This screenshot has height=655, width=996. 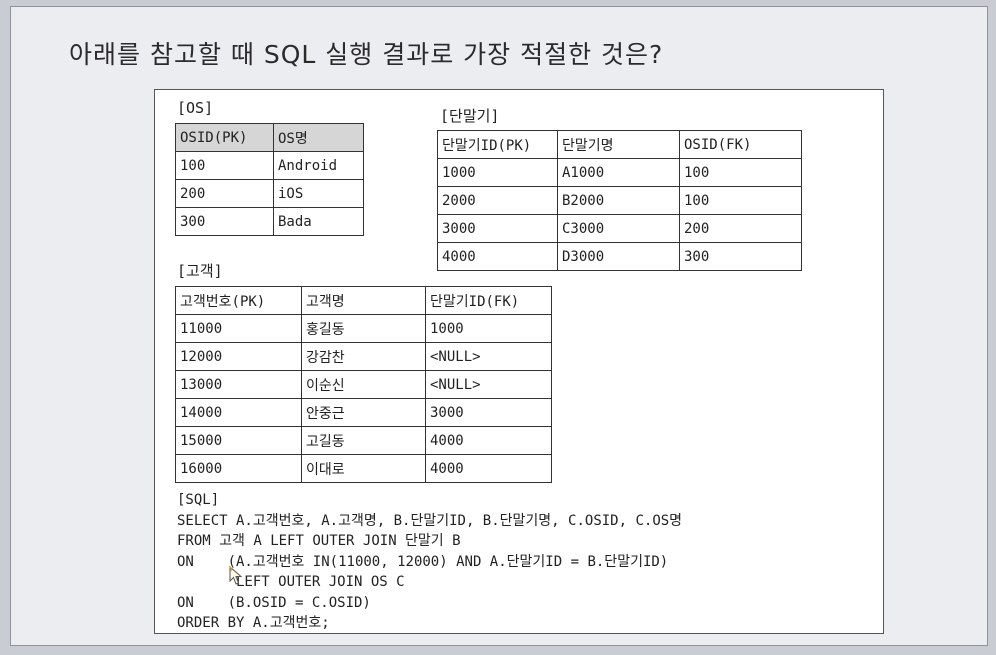 I want to click on table-cell: 안중근, so click(x=363, y=412).